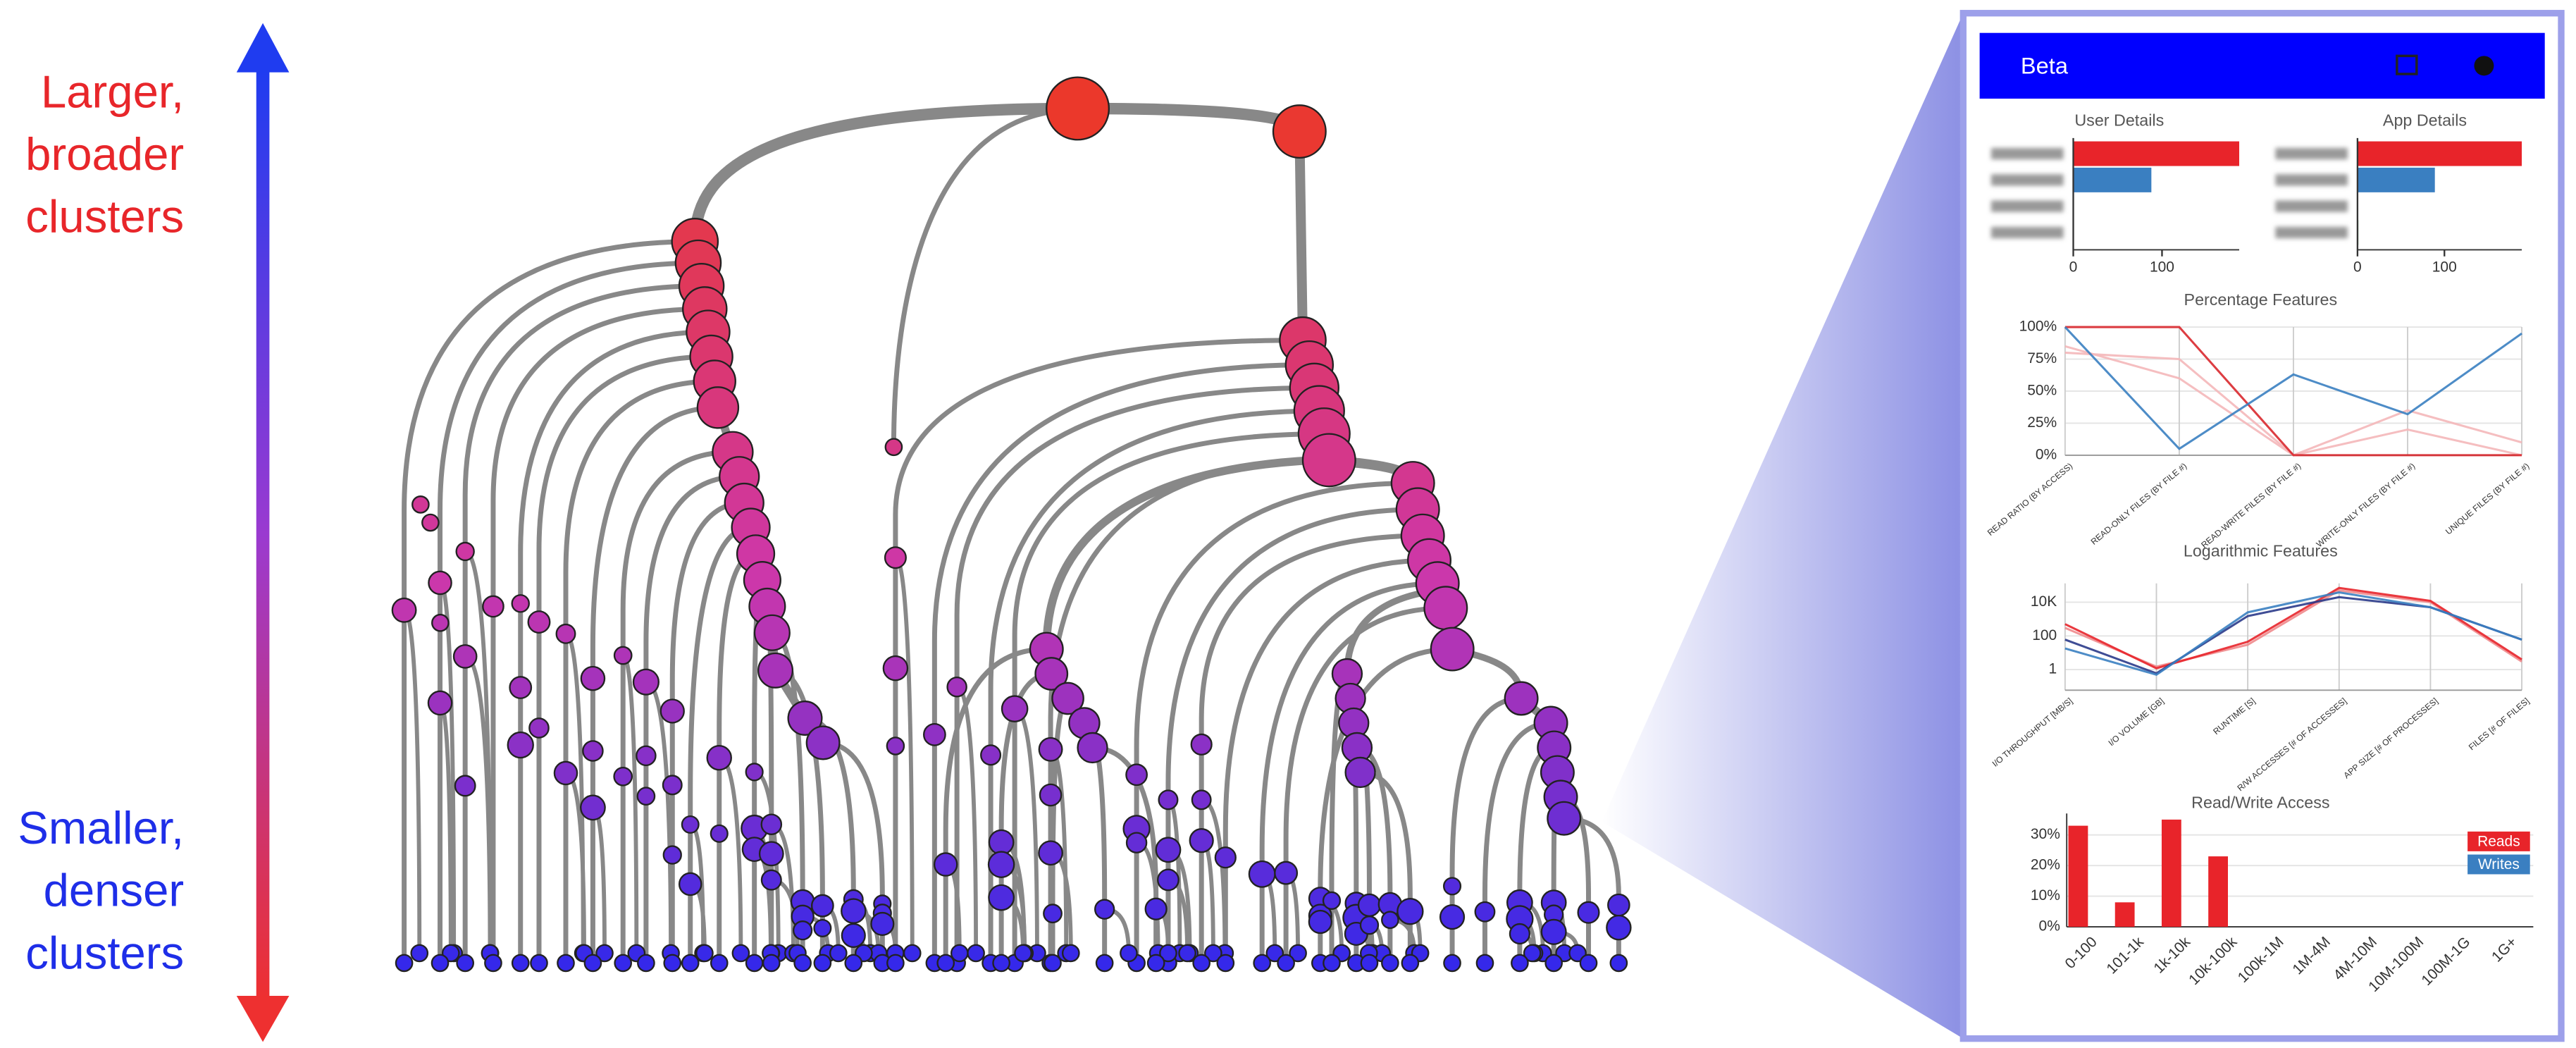  What do you see at coordinates (2484, 66) in the screenshot?
I see `close-button` at bounding box center [2484, 66].